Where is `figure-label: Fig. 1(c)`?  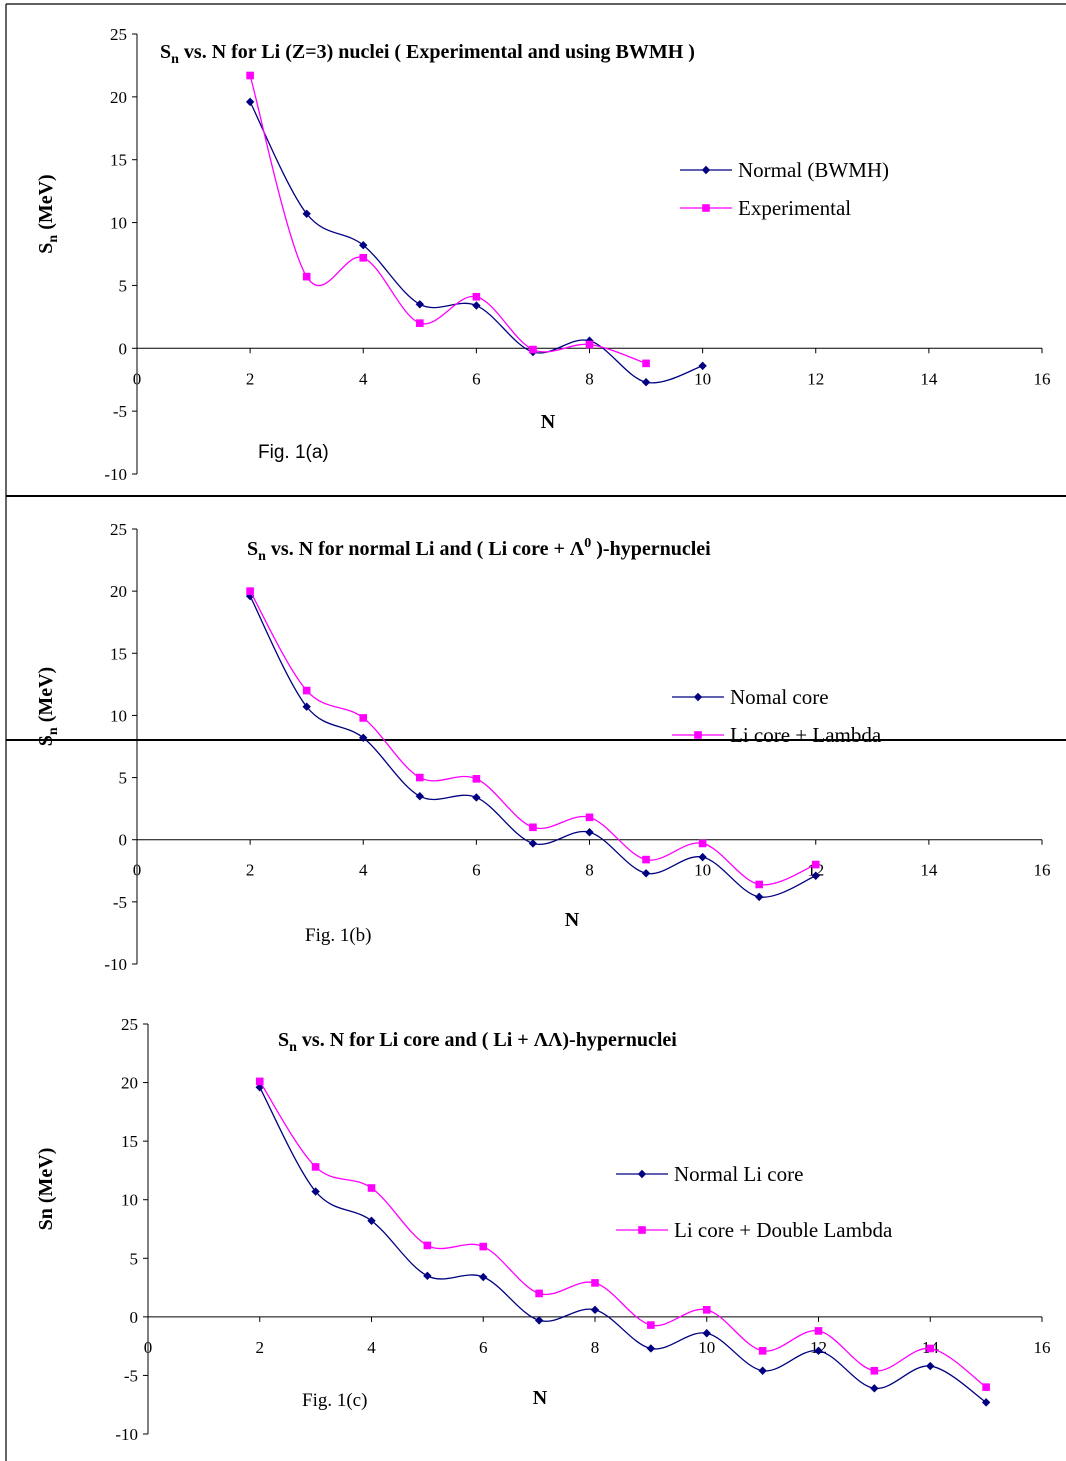
figure-label: Fig. 1(c) is located at coordinates (334, 1400).